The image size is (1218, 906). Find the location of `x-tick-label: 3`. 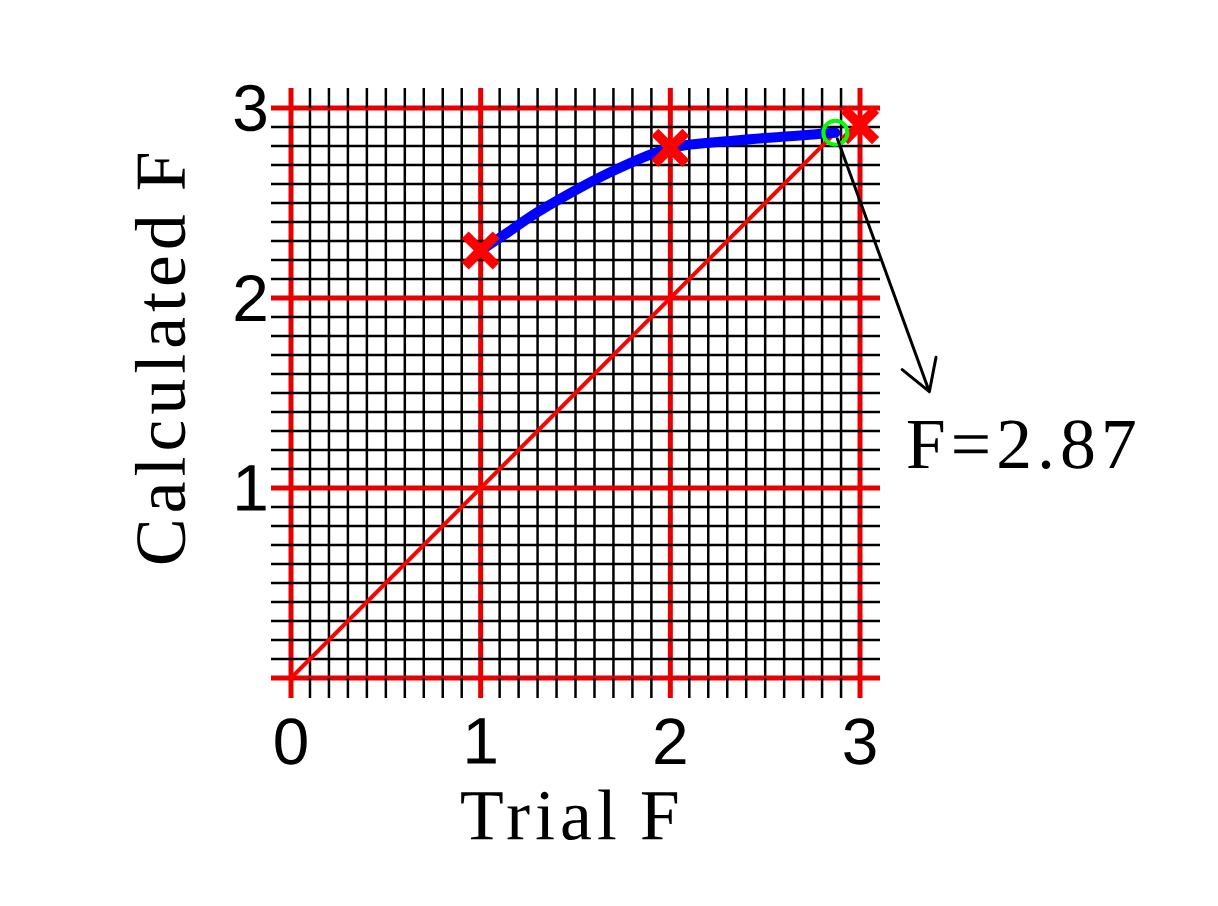

x-tick-label: 3 is located at coordinates (860, 741).